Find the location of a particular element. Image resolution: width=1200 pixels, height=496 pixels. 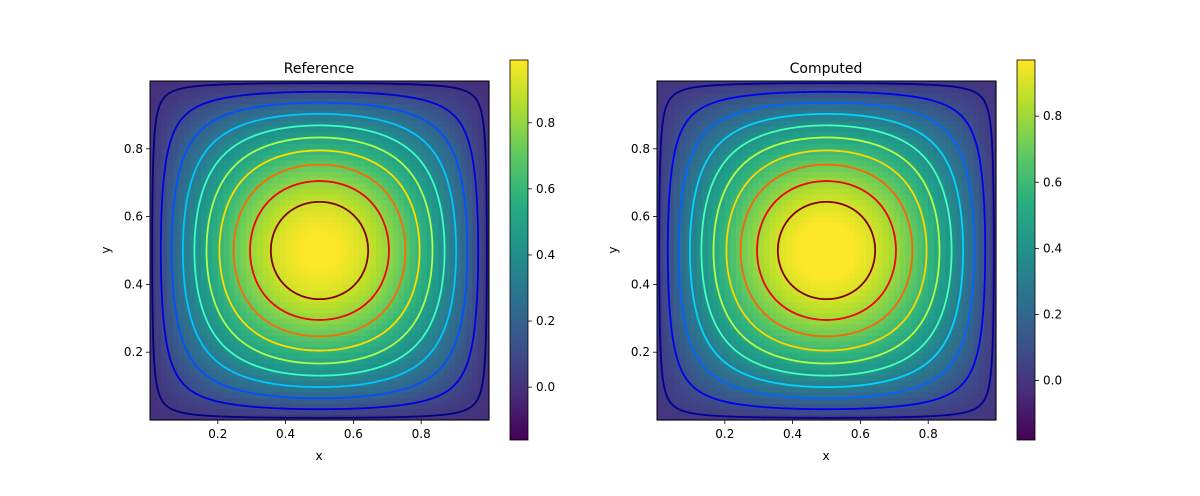

colorbar-tick-label: 0.6 is located at coordinates (545, 189).